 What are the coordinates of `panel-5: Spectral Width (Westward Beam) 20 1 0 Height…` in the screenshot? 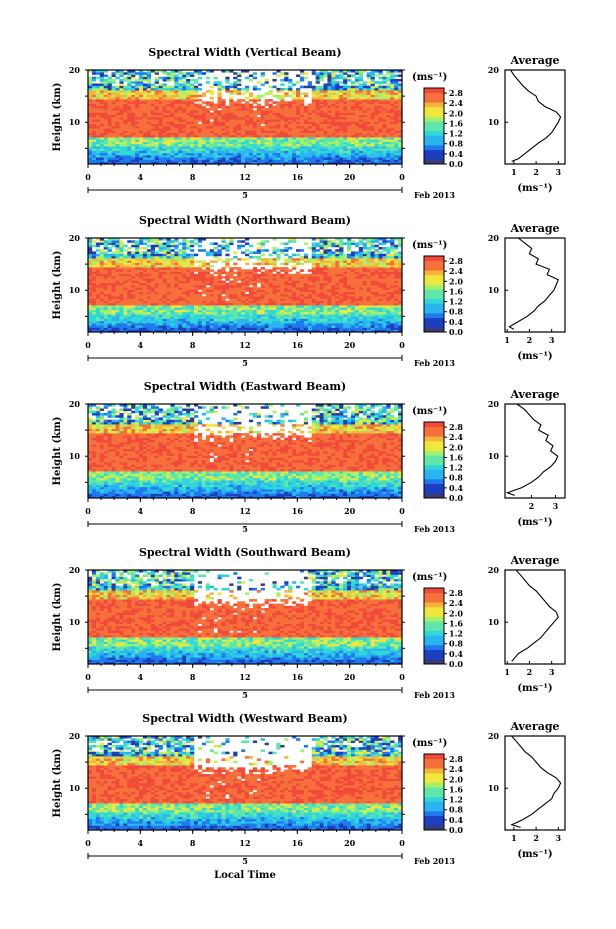 It's located at (309, 789).